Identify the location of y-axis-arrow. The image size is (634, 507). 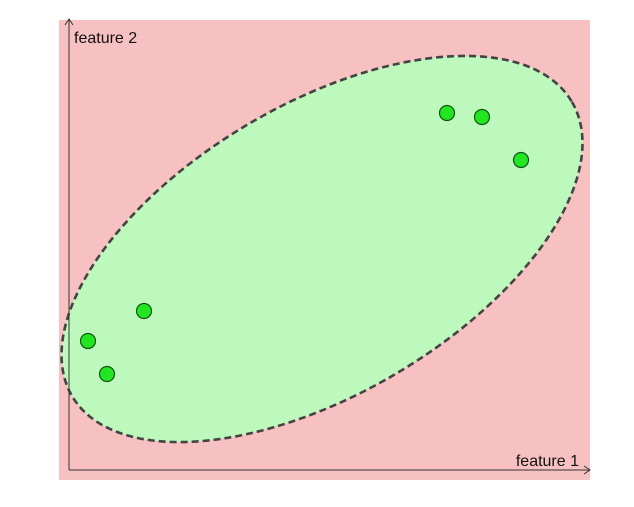
(69, 22).